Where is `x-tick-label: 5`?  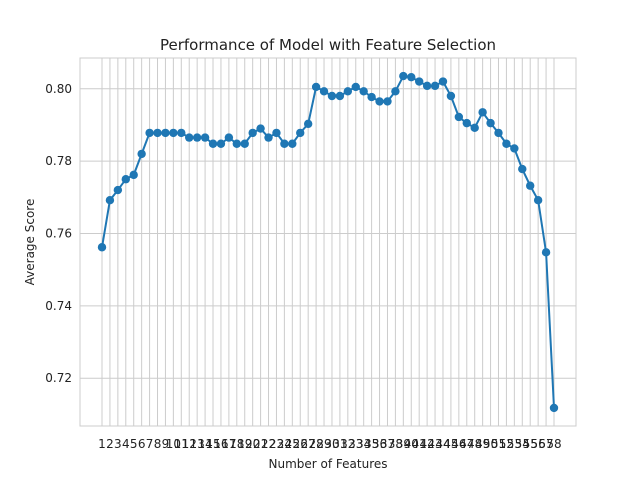 x-tick-label: 5 is located at coordinates (134, 444).